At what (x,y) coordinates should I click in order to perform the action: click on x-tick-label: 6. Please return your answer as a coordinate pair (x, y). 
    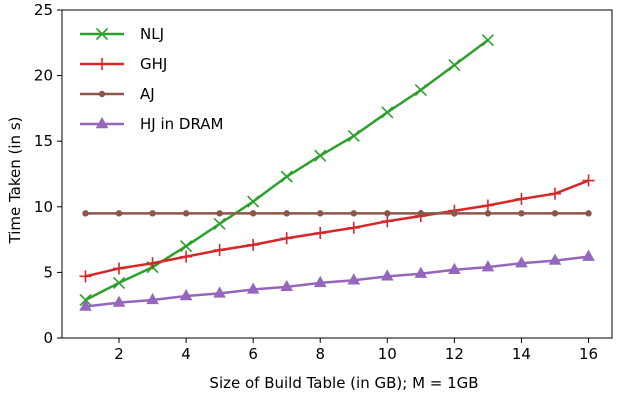
    Looking at the image, I should click on (253, 354).